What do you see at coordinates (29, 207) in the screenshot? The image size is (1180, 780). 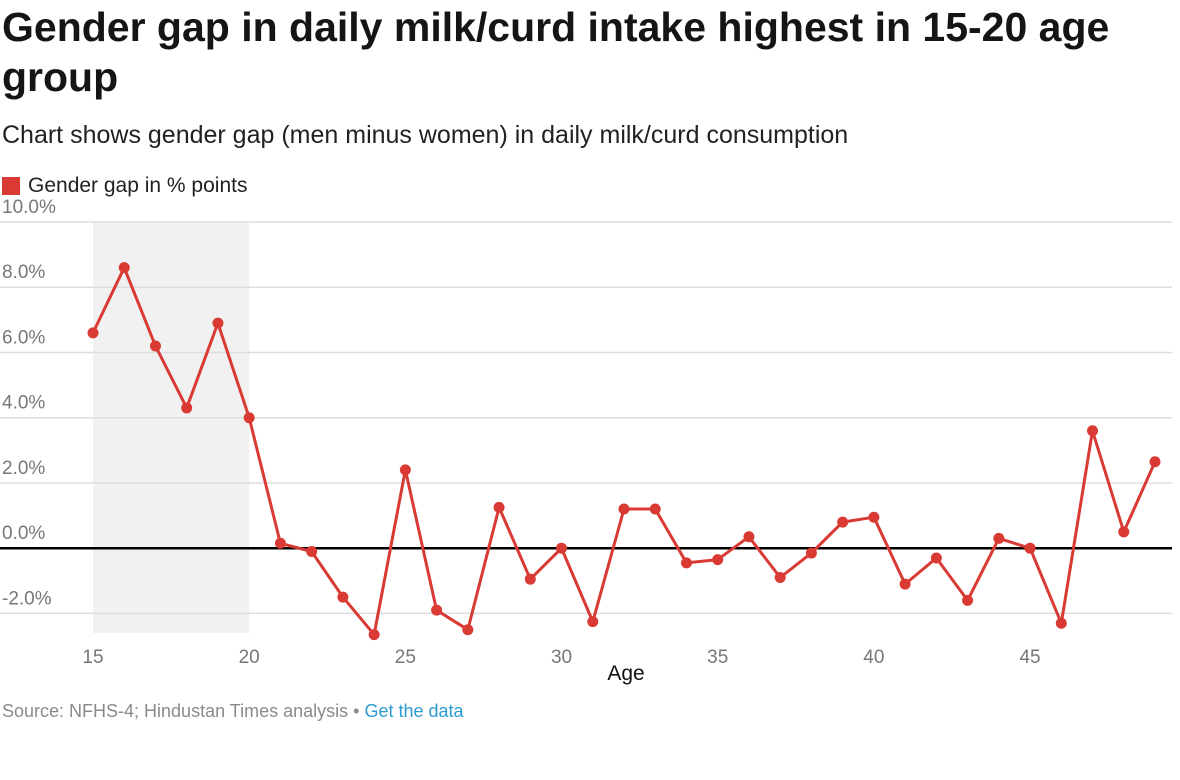 I see `y-tick-label: 10.0%` at bounding box center [29, 207].